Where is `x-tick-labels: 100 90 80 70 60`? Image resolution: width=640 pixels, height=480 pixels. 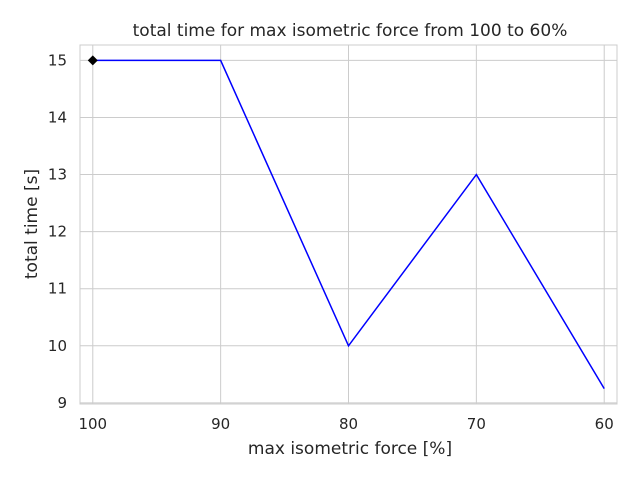
x-tick-labels: 100 90 80 70 60 is located at coordinates (345, 424).